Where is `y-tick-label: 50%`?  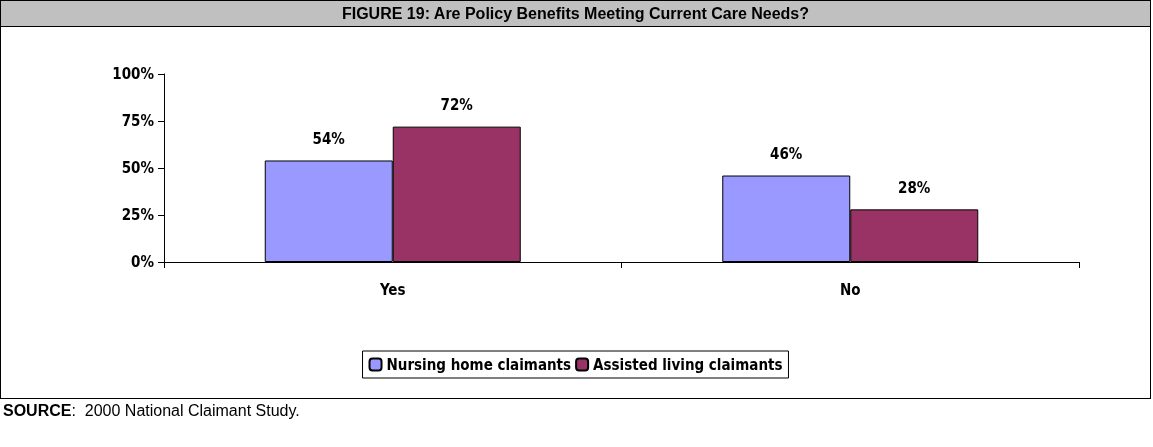
y-tick-label: 50% is located at coordinates (138, 168).